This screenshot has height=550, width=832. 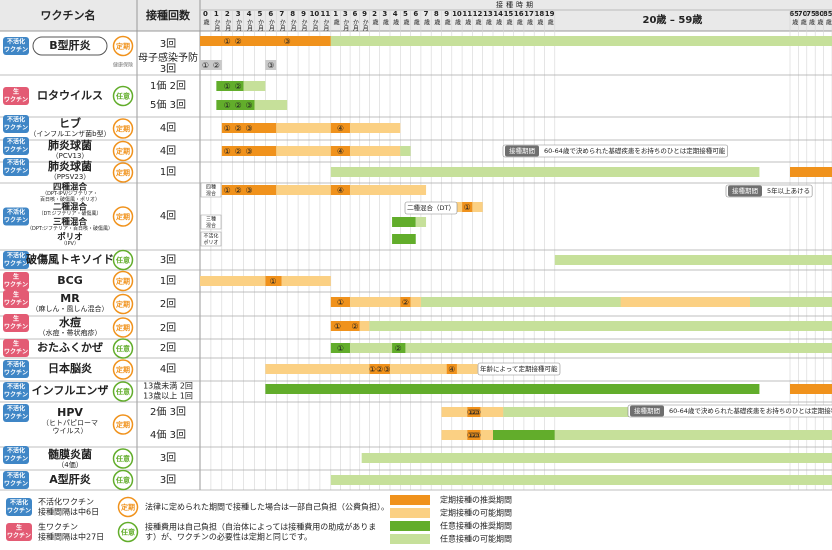 What do you see at coordinates (325, 14) in the screenshot?
I see `age-label: 11` at bounding box center [325, 14].